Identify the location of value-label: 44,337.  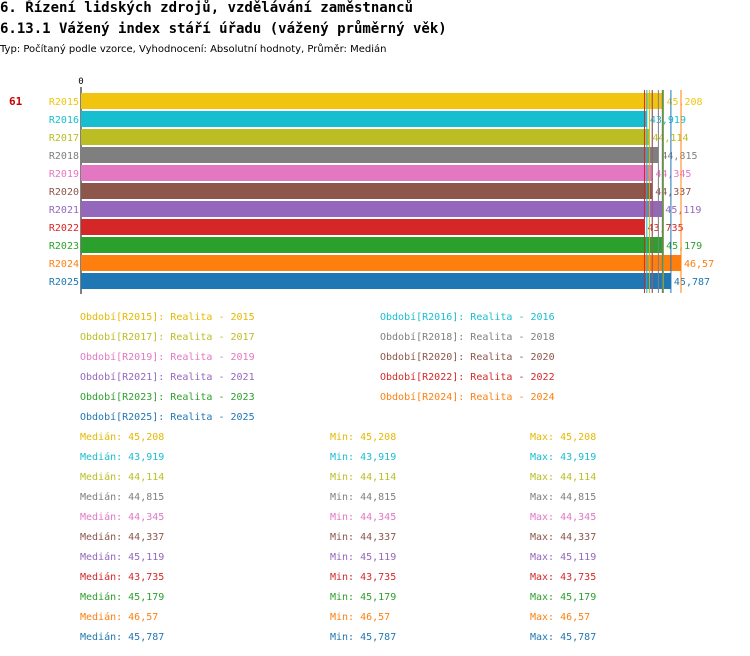
(673, 192).